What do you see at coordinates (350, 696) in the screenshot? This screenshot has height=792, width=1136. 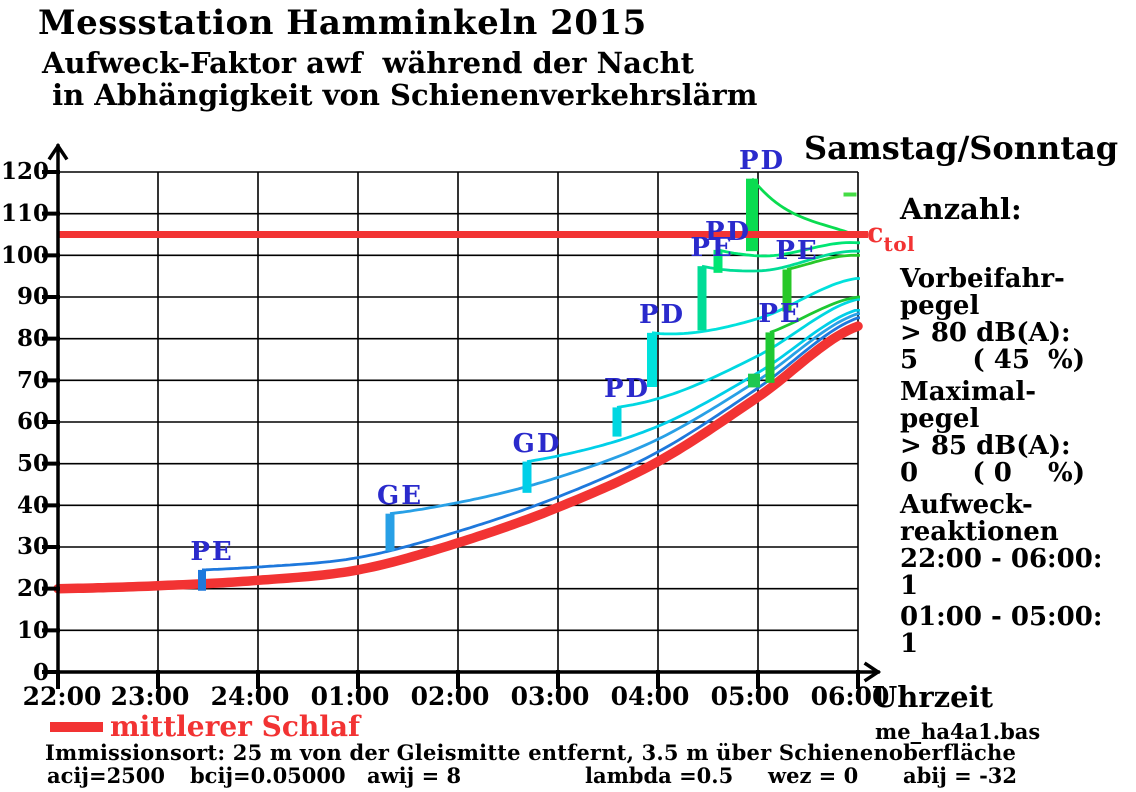 I see `x-tick-label-01:00: 01:00` at bounding box center [350, 696].